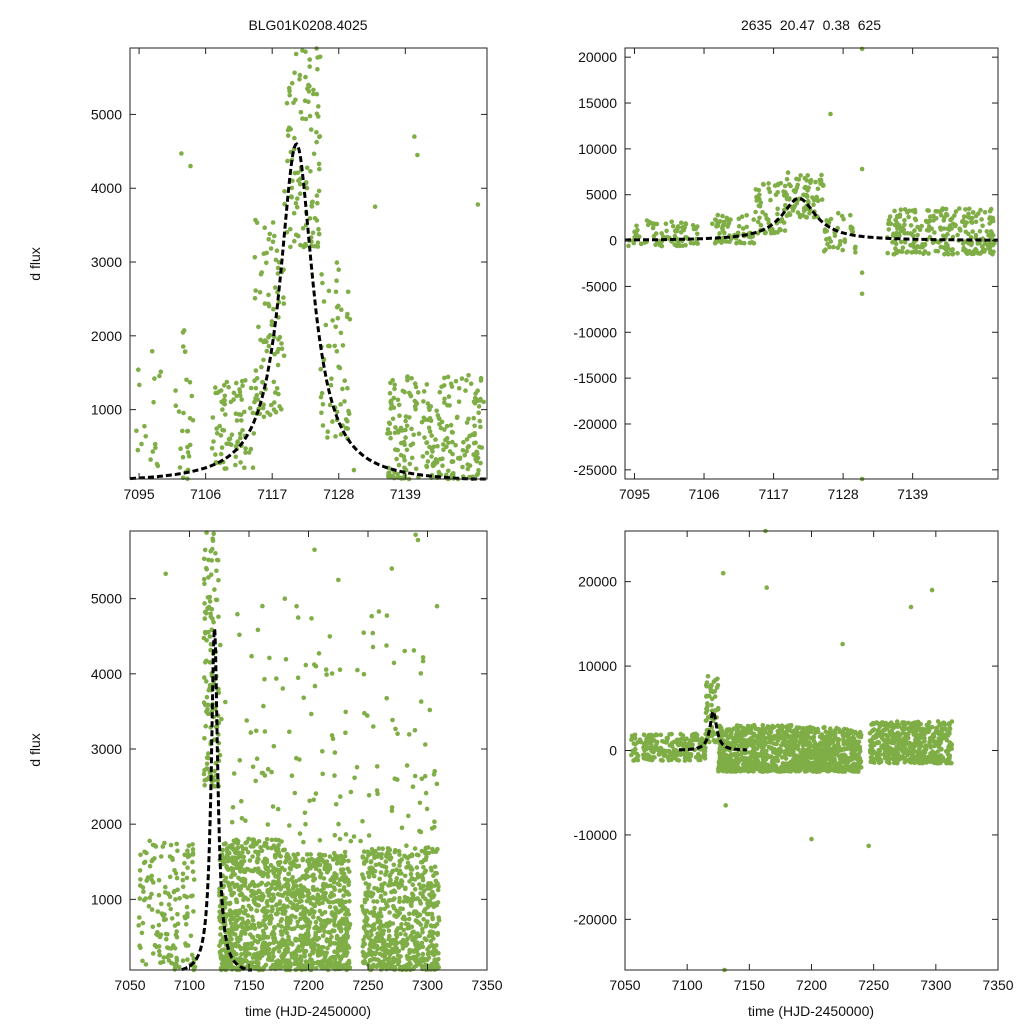 This screenshot has width=1024, height=1024. Describe the element at coordinates (703, 494) in the screenshot. I see `x-tick-label: 7106` at that location.